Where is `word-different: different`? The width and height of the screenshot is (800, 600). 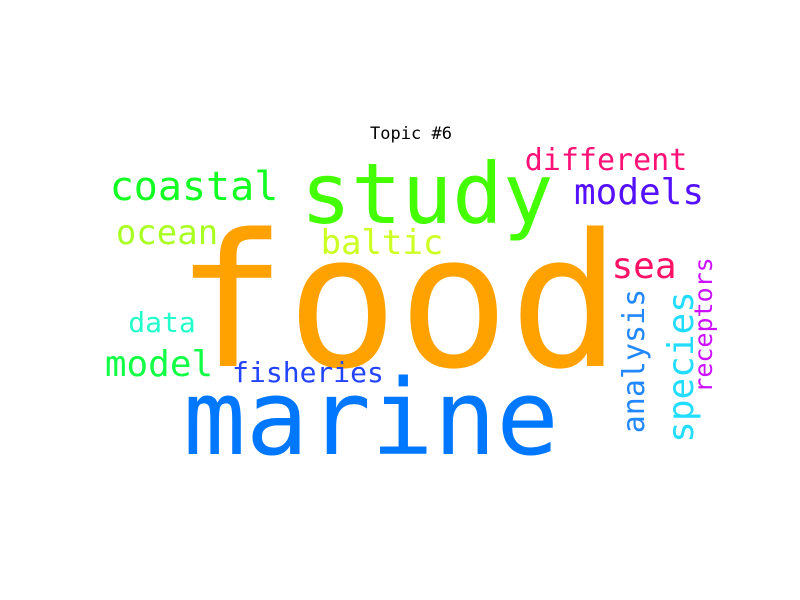 word-different: different is located at coordinates (606, 160).